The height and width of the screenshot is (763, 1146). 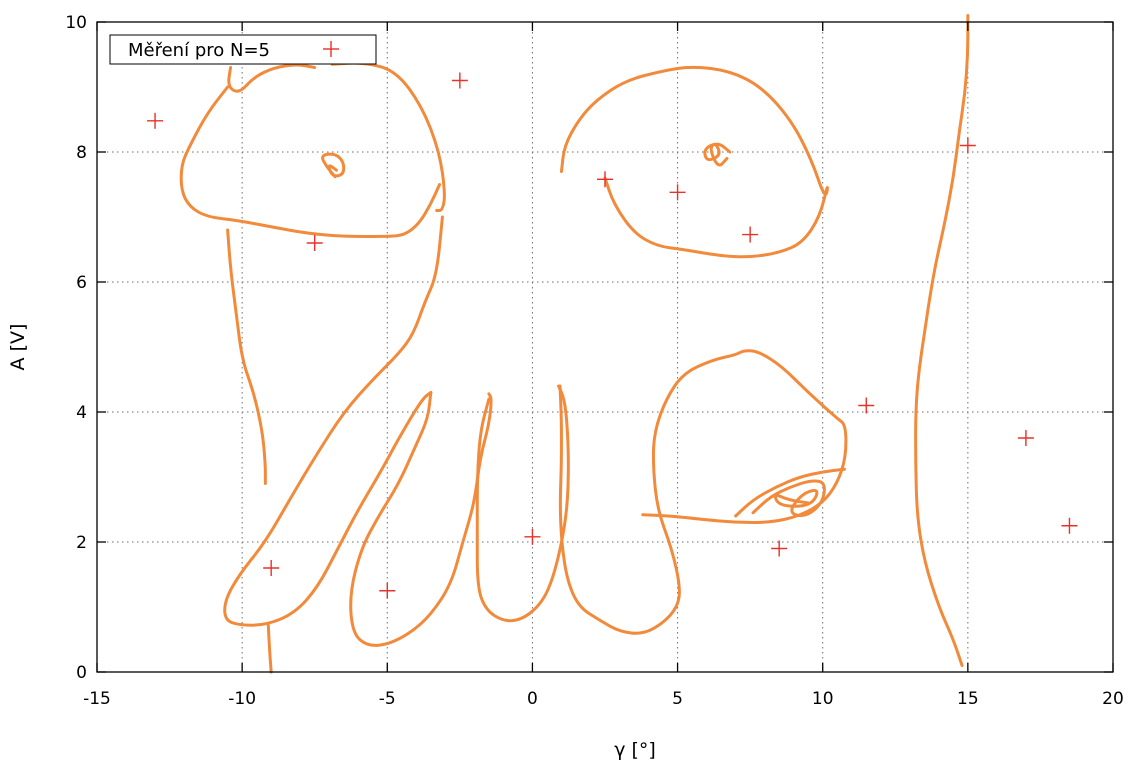 I want to click on y-tick-label: 6, so click(x=81, y=283).